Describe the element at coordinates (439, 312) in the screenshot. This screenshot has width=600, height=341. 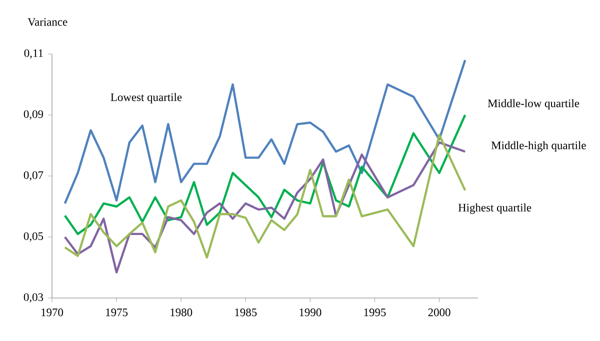
I see `x-tick-label: 2000` at that location.